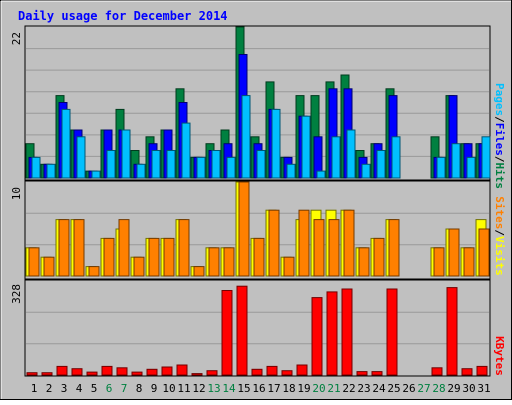 The image size is (512, 405). Describe the element at coordinates (168, 388) in the screenshot. I see `x-tick-label: 10` at that location.